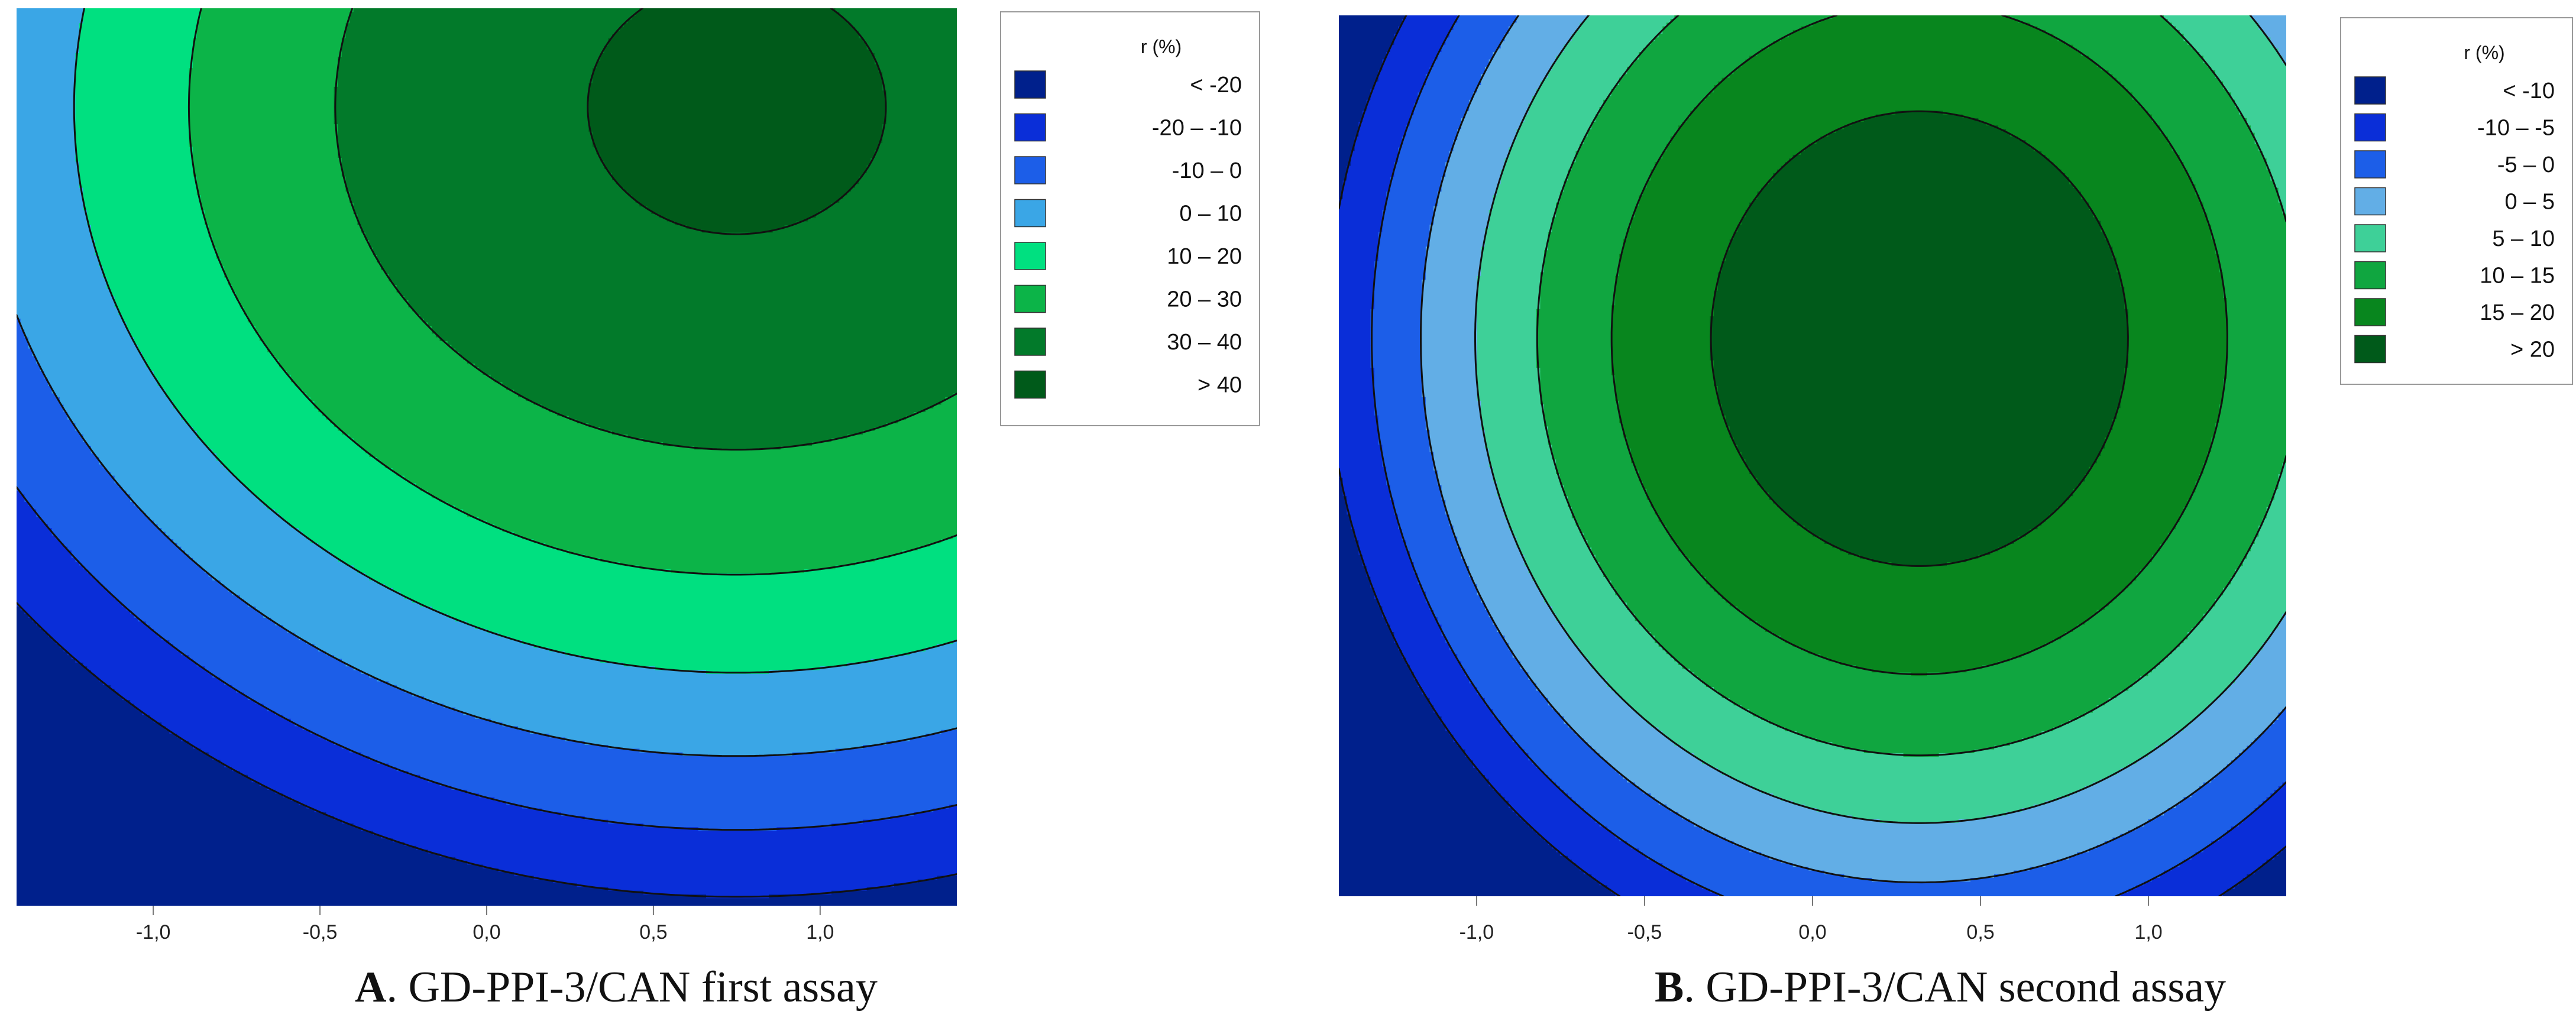 This screenshot has height=1034, width=2576. Describe the element at coordinates (1216, 85) in the screenshot. I see `legend-label-0-0: < -20` at that location.